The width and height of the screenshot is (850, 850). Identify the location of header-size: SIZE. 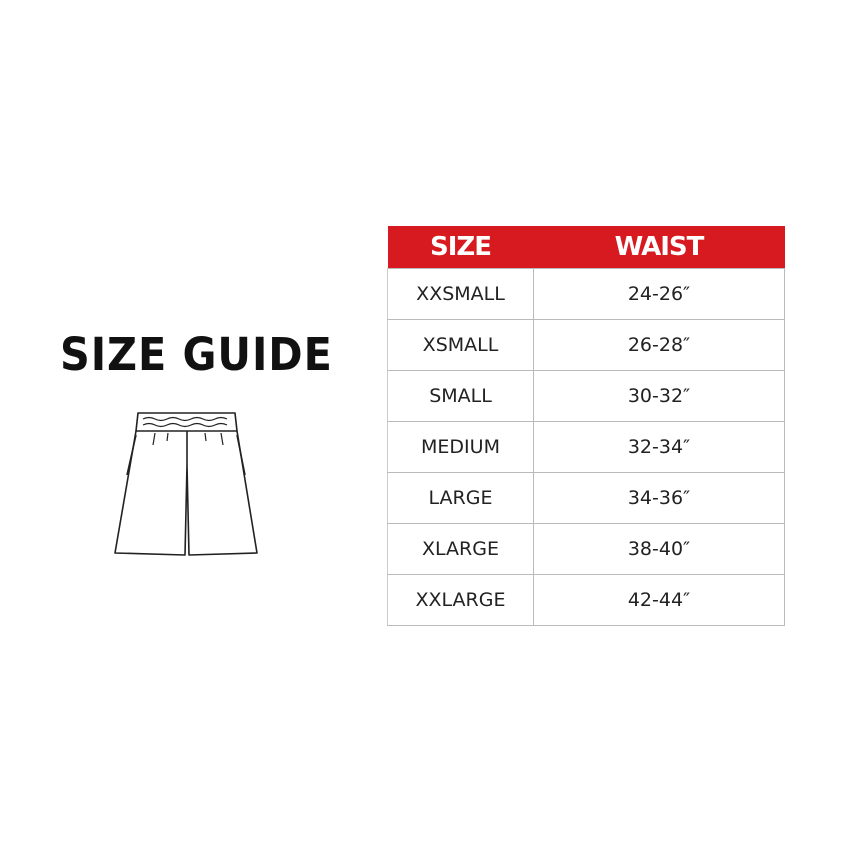
(460, 247).